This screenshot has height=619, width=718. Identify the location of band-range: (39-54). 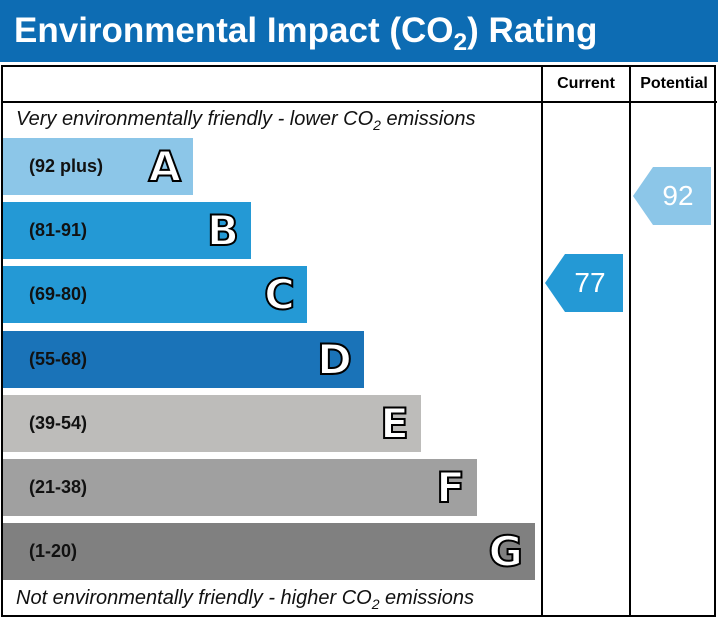
(58, 423).